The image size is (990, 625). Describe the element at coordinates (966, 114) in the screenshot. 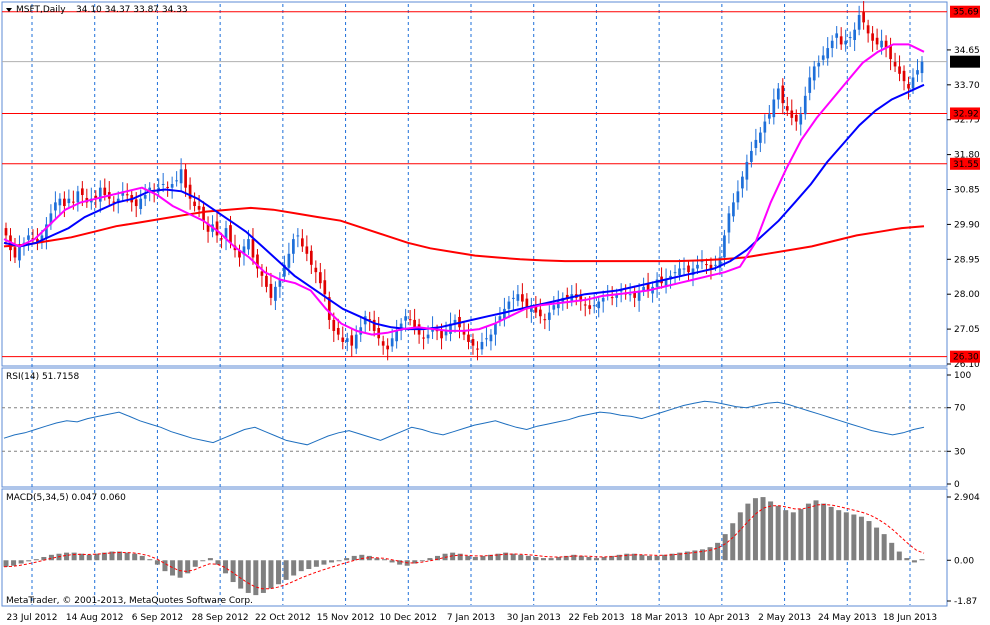

I see `price-level-label: 32.92` at that location.